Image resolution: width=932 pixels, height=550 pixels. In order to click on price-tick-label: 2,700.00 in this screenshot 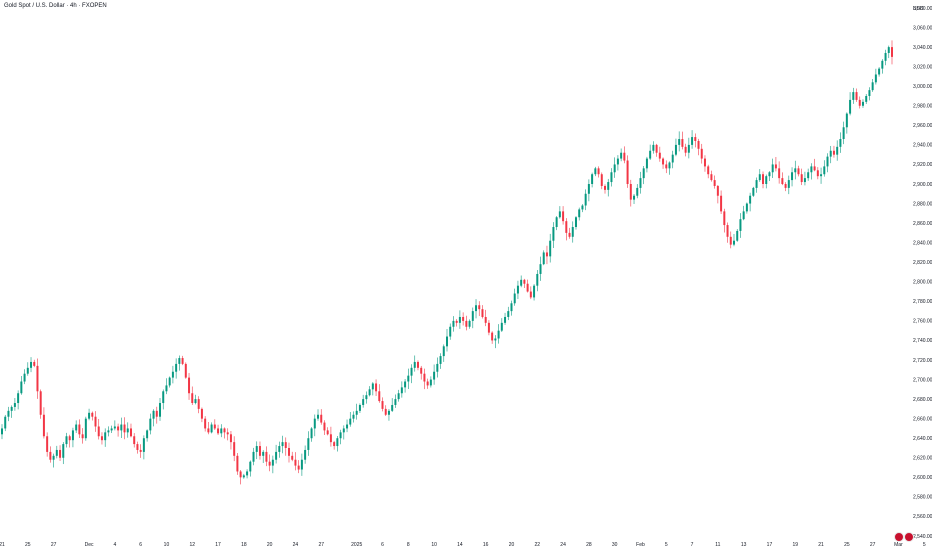, I will do `click(922, 380)`.